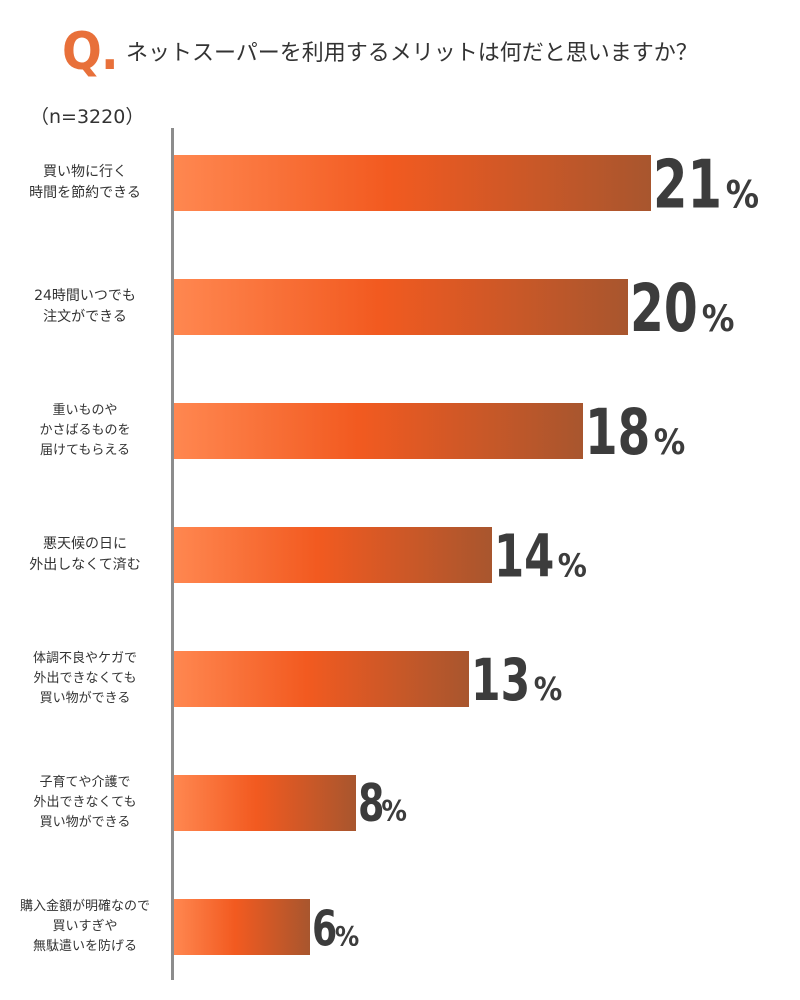  Describe the element at coordinates (84, 926) in the screenshot. I see `category-label: 購入金額が明確なので 買いすぎや 無駄遣いを防げる` at that location.